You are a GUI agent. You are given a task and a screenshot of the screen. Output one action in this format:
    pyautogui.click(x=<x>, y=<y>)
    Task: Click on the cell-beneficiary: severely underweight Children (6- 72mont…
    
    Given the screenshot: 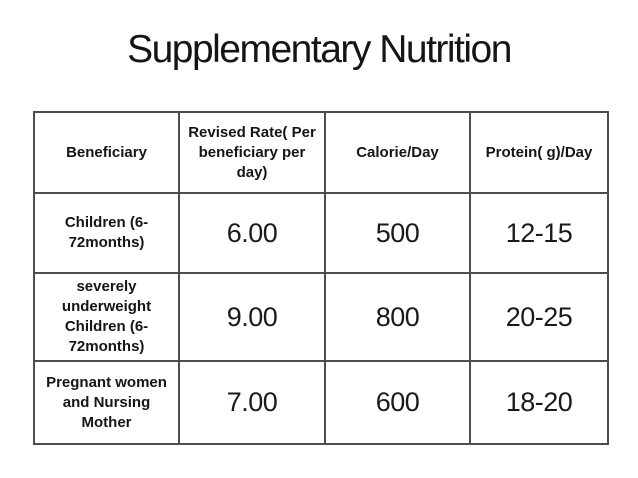 What is the action you would take?
    pyautogui.click(x=106, y=317)
    